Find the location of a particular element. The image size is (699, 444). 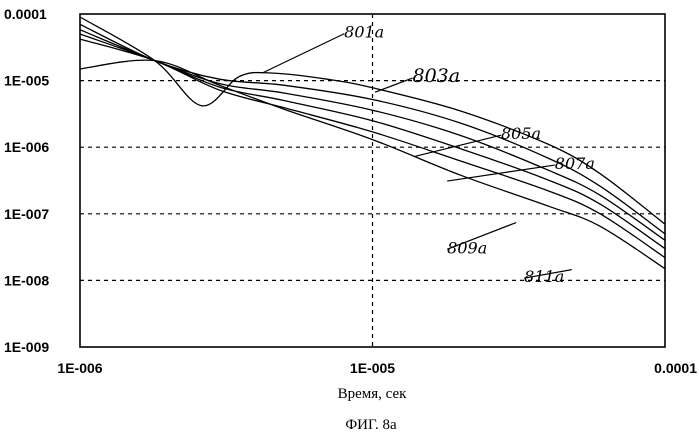

annotation-leader-807a is located at coordinates (501, 173).